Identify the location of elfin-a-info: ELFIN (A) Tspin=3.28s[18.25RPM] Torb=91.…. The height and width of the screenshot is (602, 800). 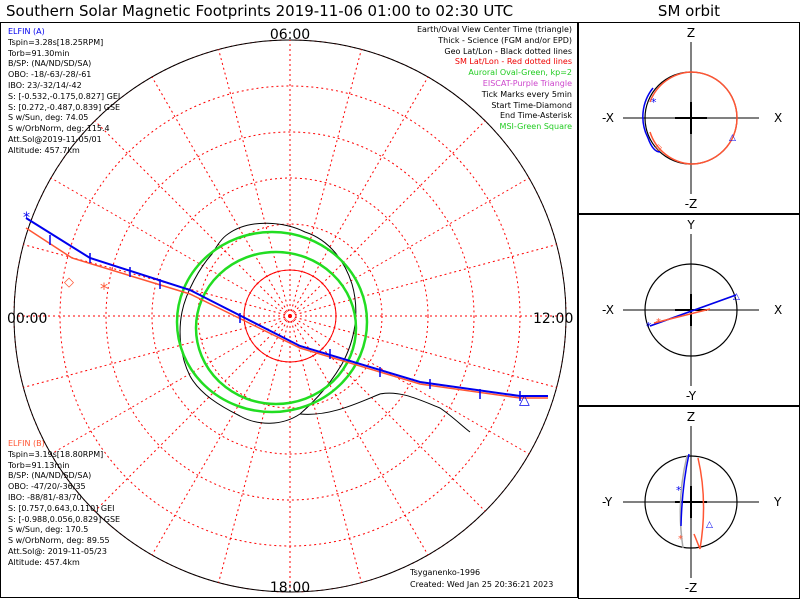
(64, 92).